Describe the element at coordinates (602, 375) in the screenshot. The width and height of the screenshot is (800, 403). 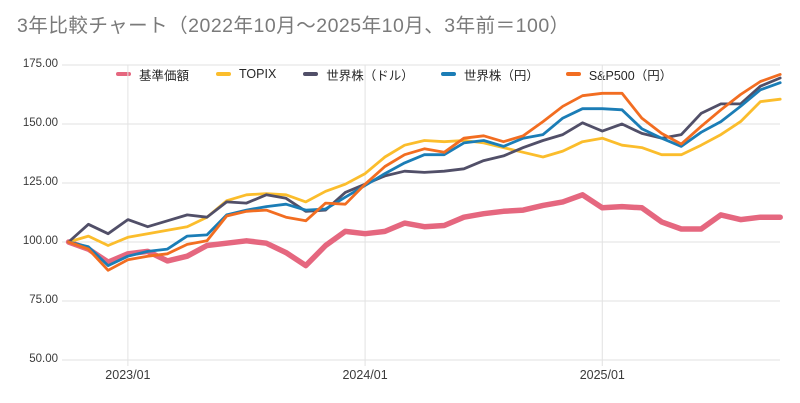
I see `x-tick-label-2025-01: 2025/01` at that location.